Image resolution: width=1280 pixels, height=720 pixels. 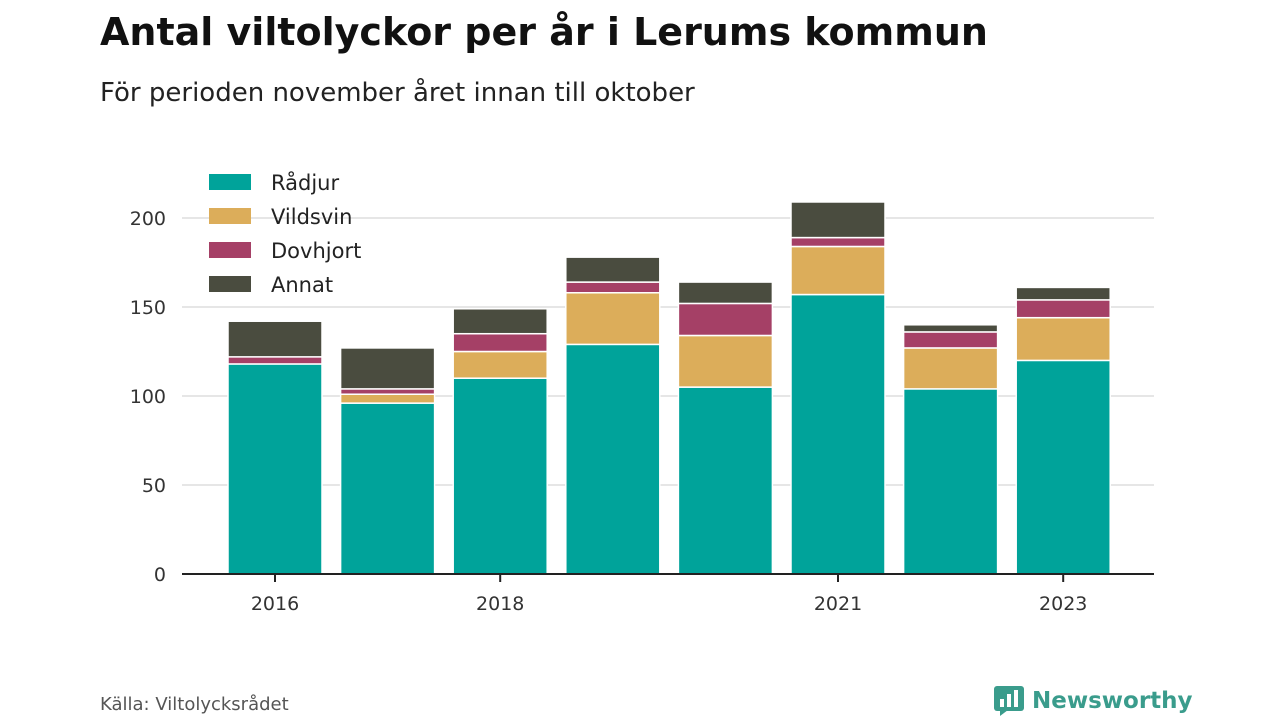 What do you see at coordinates (302, 285) in the screenshot?
I see `legend-label: Annat` at bounding box center [302, 285].